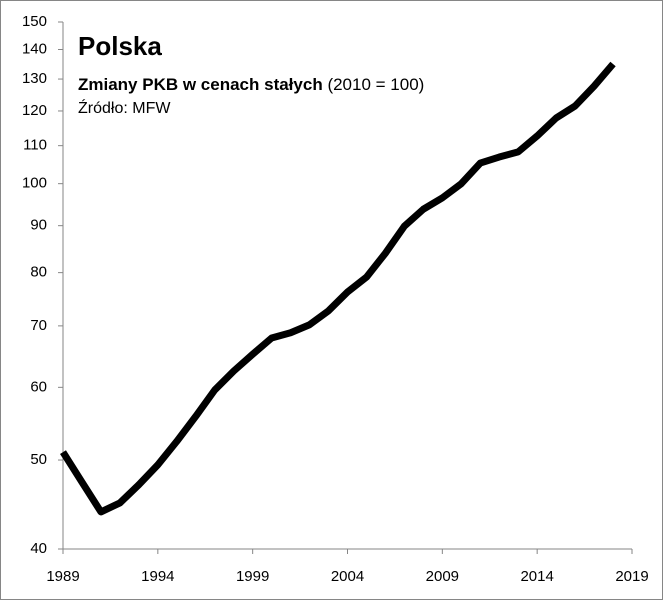 This screenshot has width=663, height=600. Describe the element at coordinates (347, 576) in the screenshot. I see `x-tick-label: 2004` at that location.